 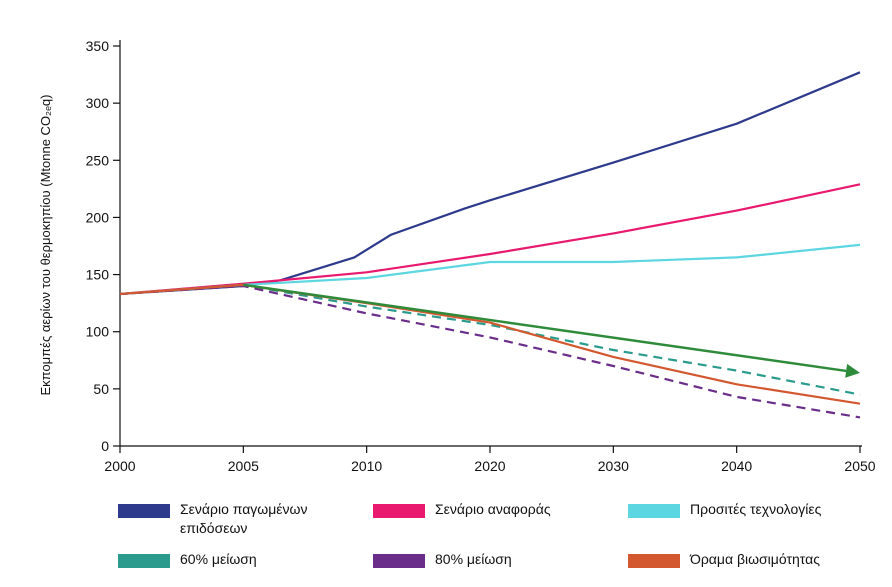 I want to click on legend-label: Όραμα βιωσιμότητας, so click(x=755, y=559).